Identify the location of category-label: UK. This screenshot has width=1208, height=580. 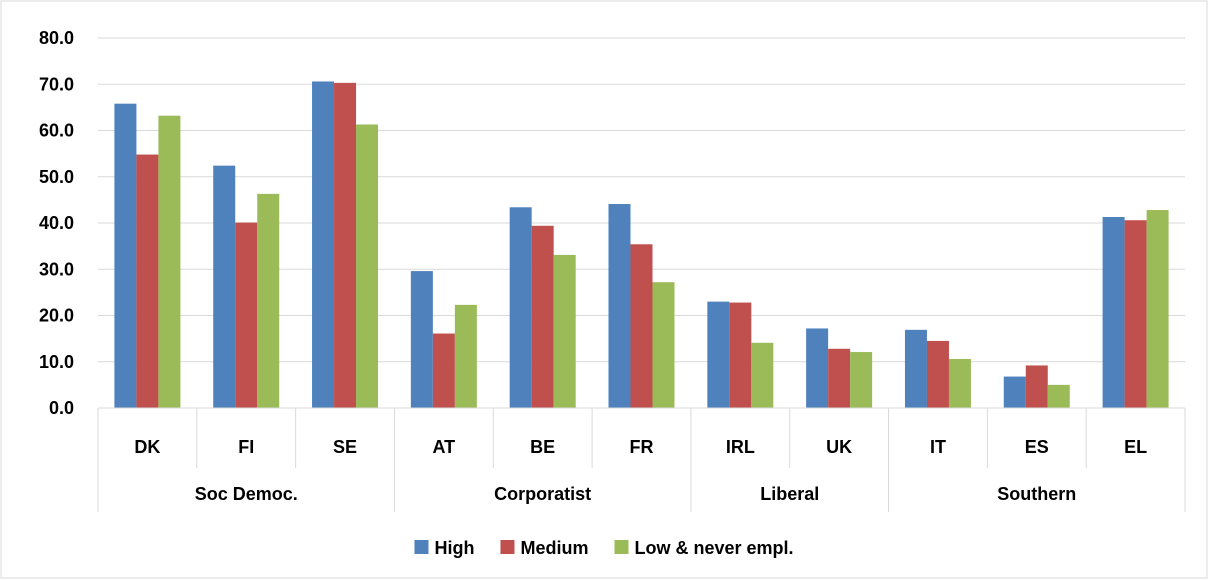
(839, 447).